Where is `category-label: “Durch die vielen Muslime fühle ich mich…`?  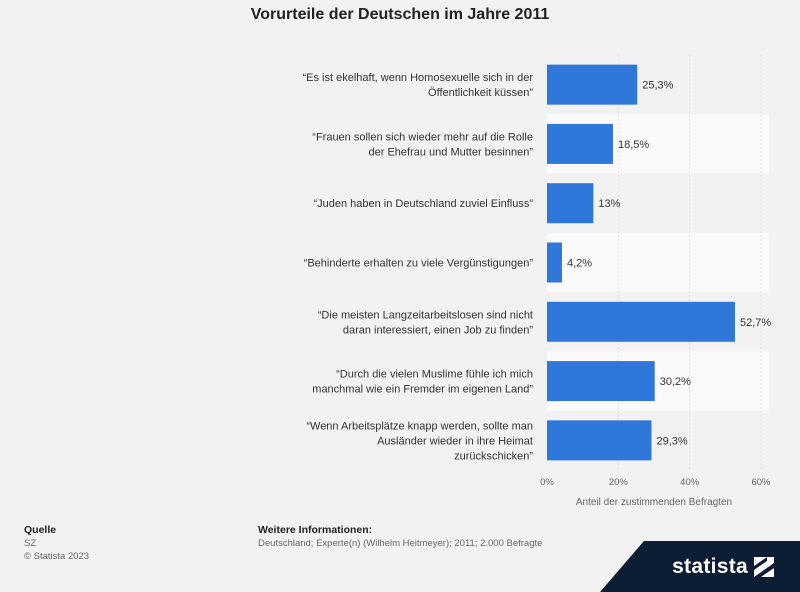 category-label: “Durch die vielen Muslime fühle ich mich… is located at coordinates (422, 382).